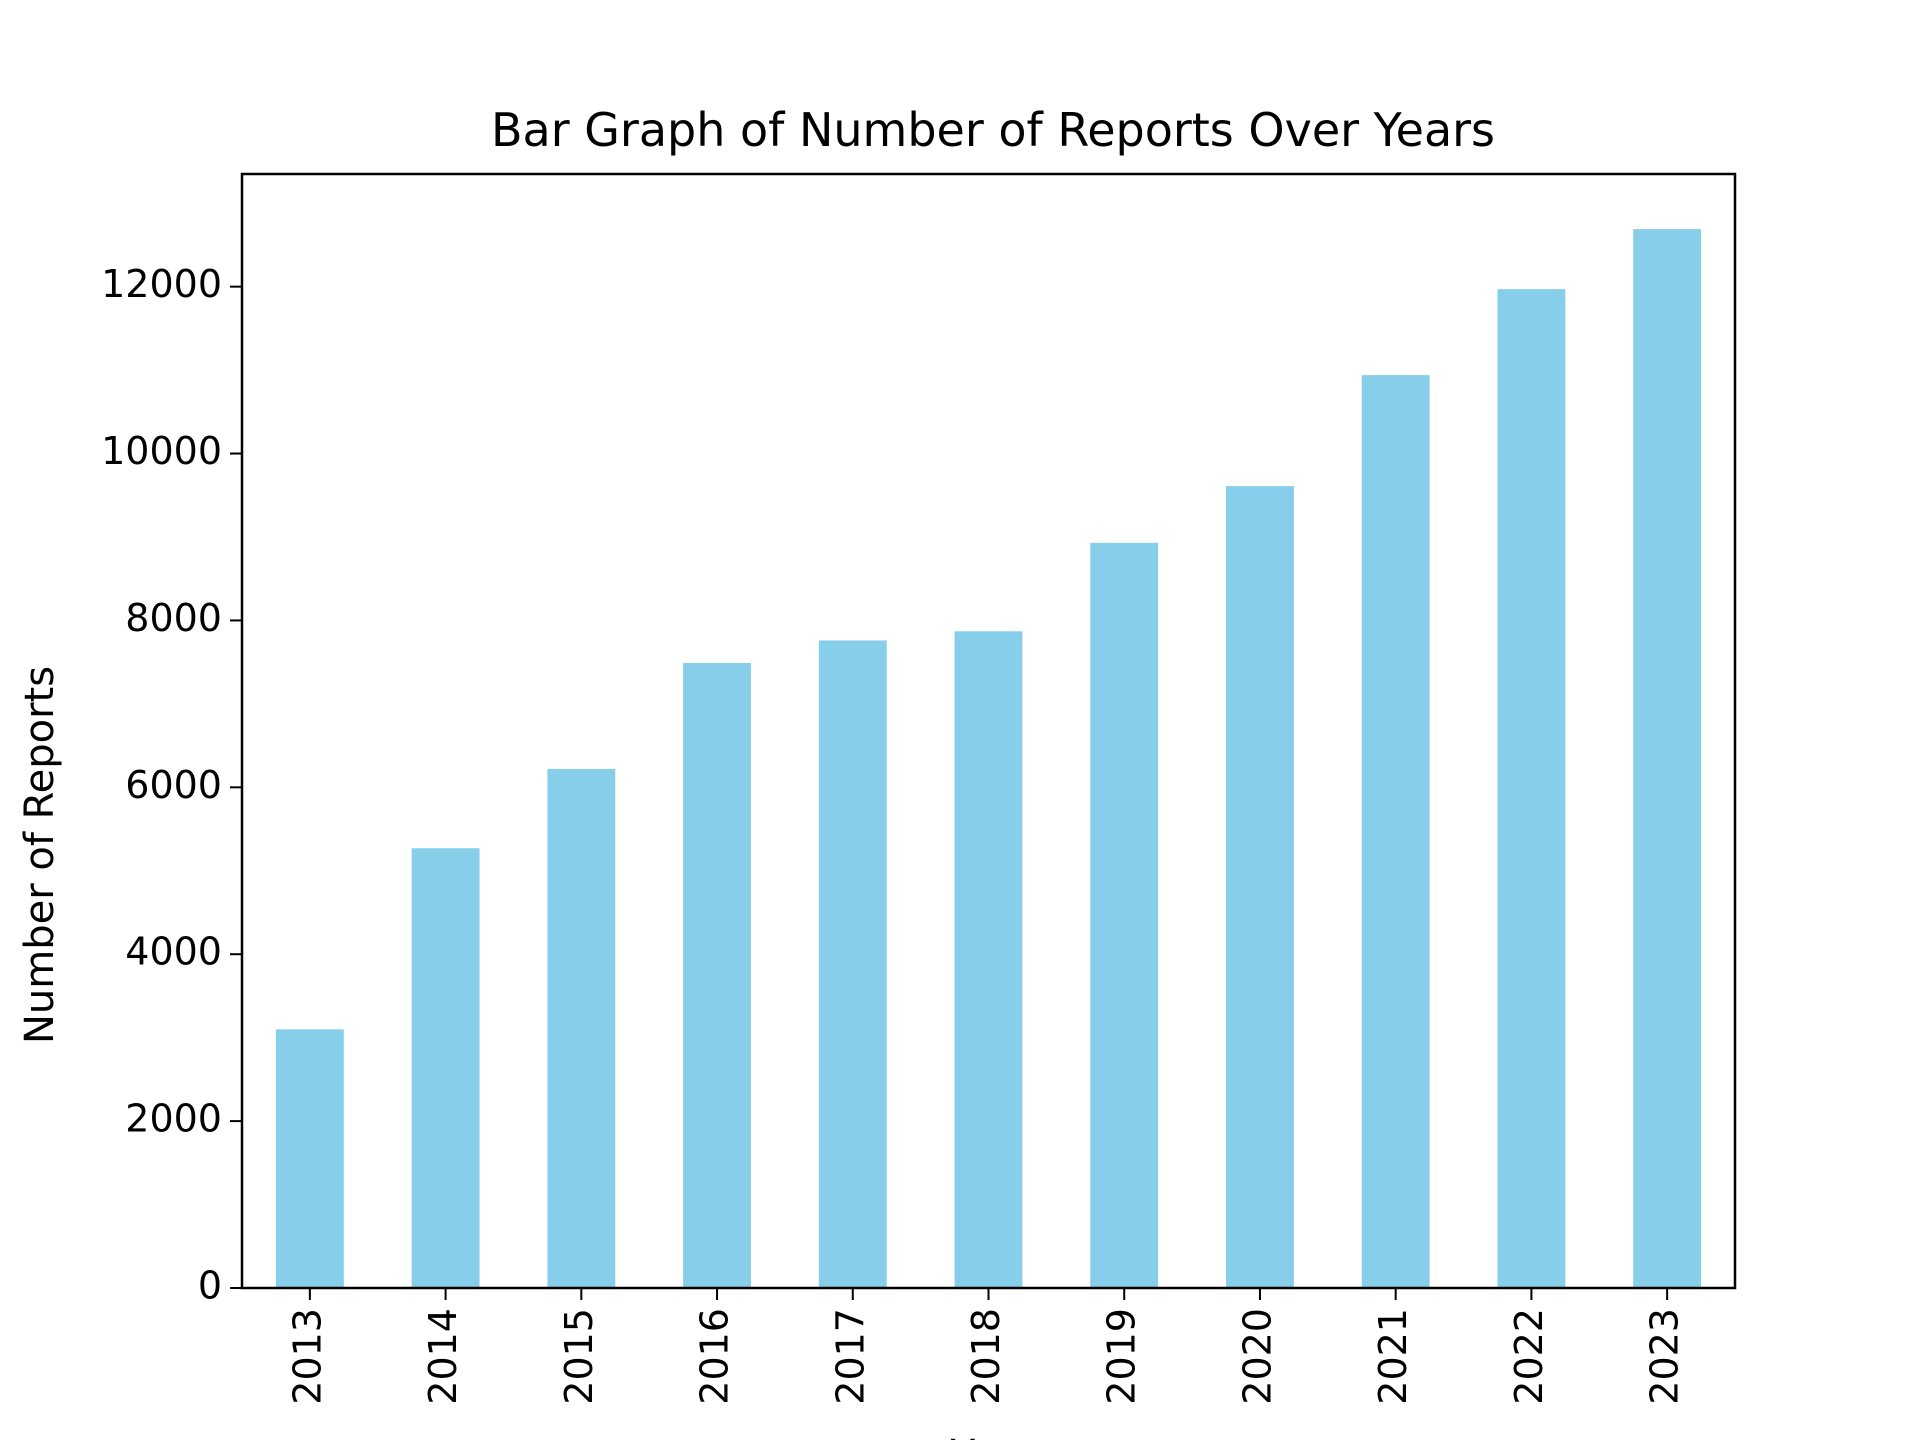  I want to click on bar-2014, so click(445, 1068).